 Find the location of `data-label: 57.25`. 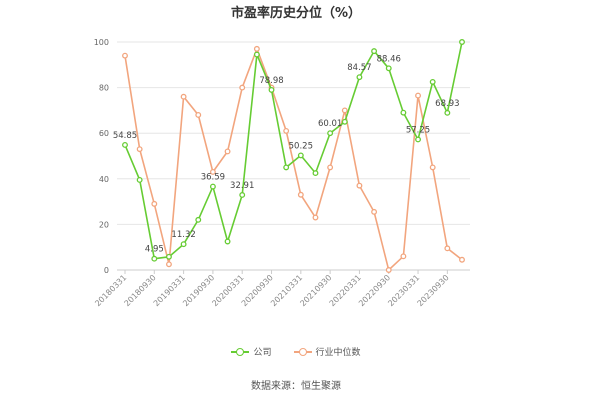

data-label: 57.25 is located at coordinates (418, 130).